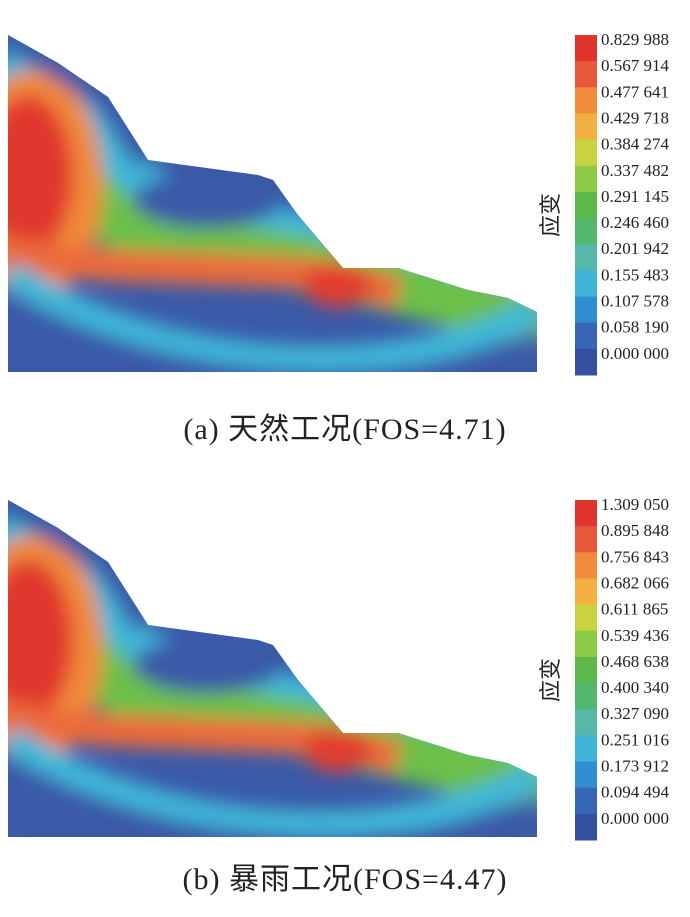 This screenshot has height=917, width=690. I want to click on legend-label: 0.468 638, so click(635, 661).